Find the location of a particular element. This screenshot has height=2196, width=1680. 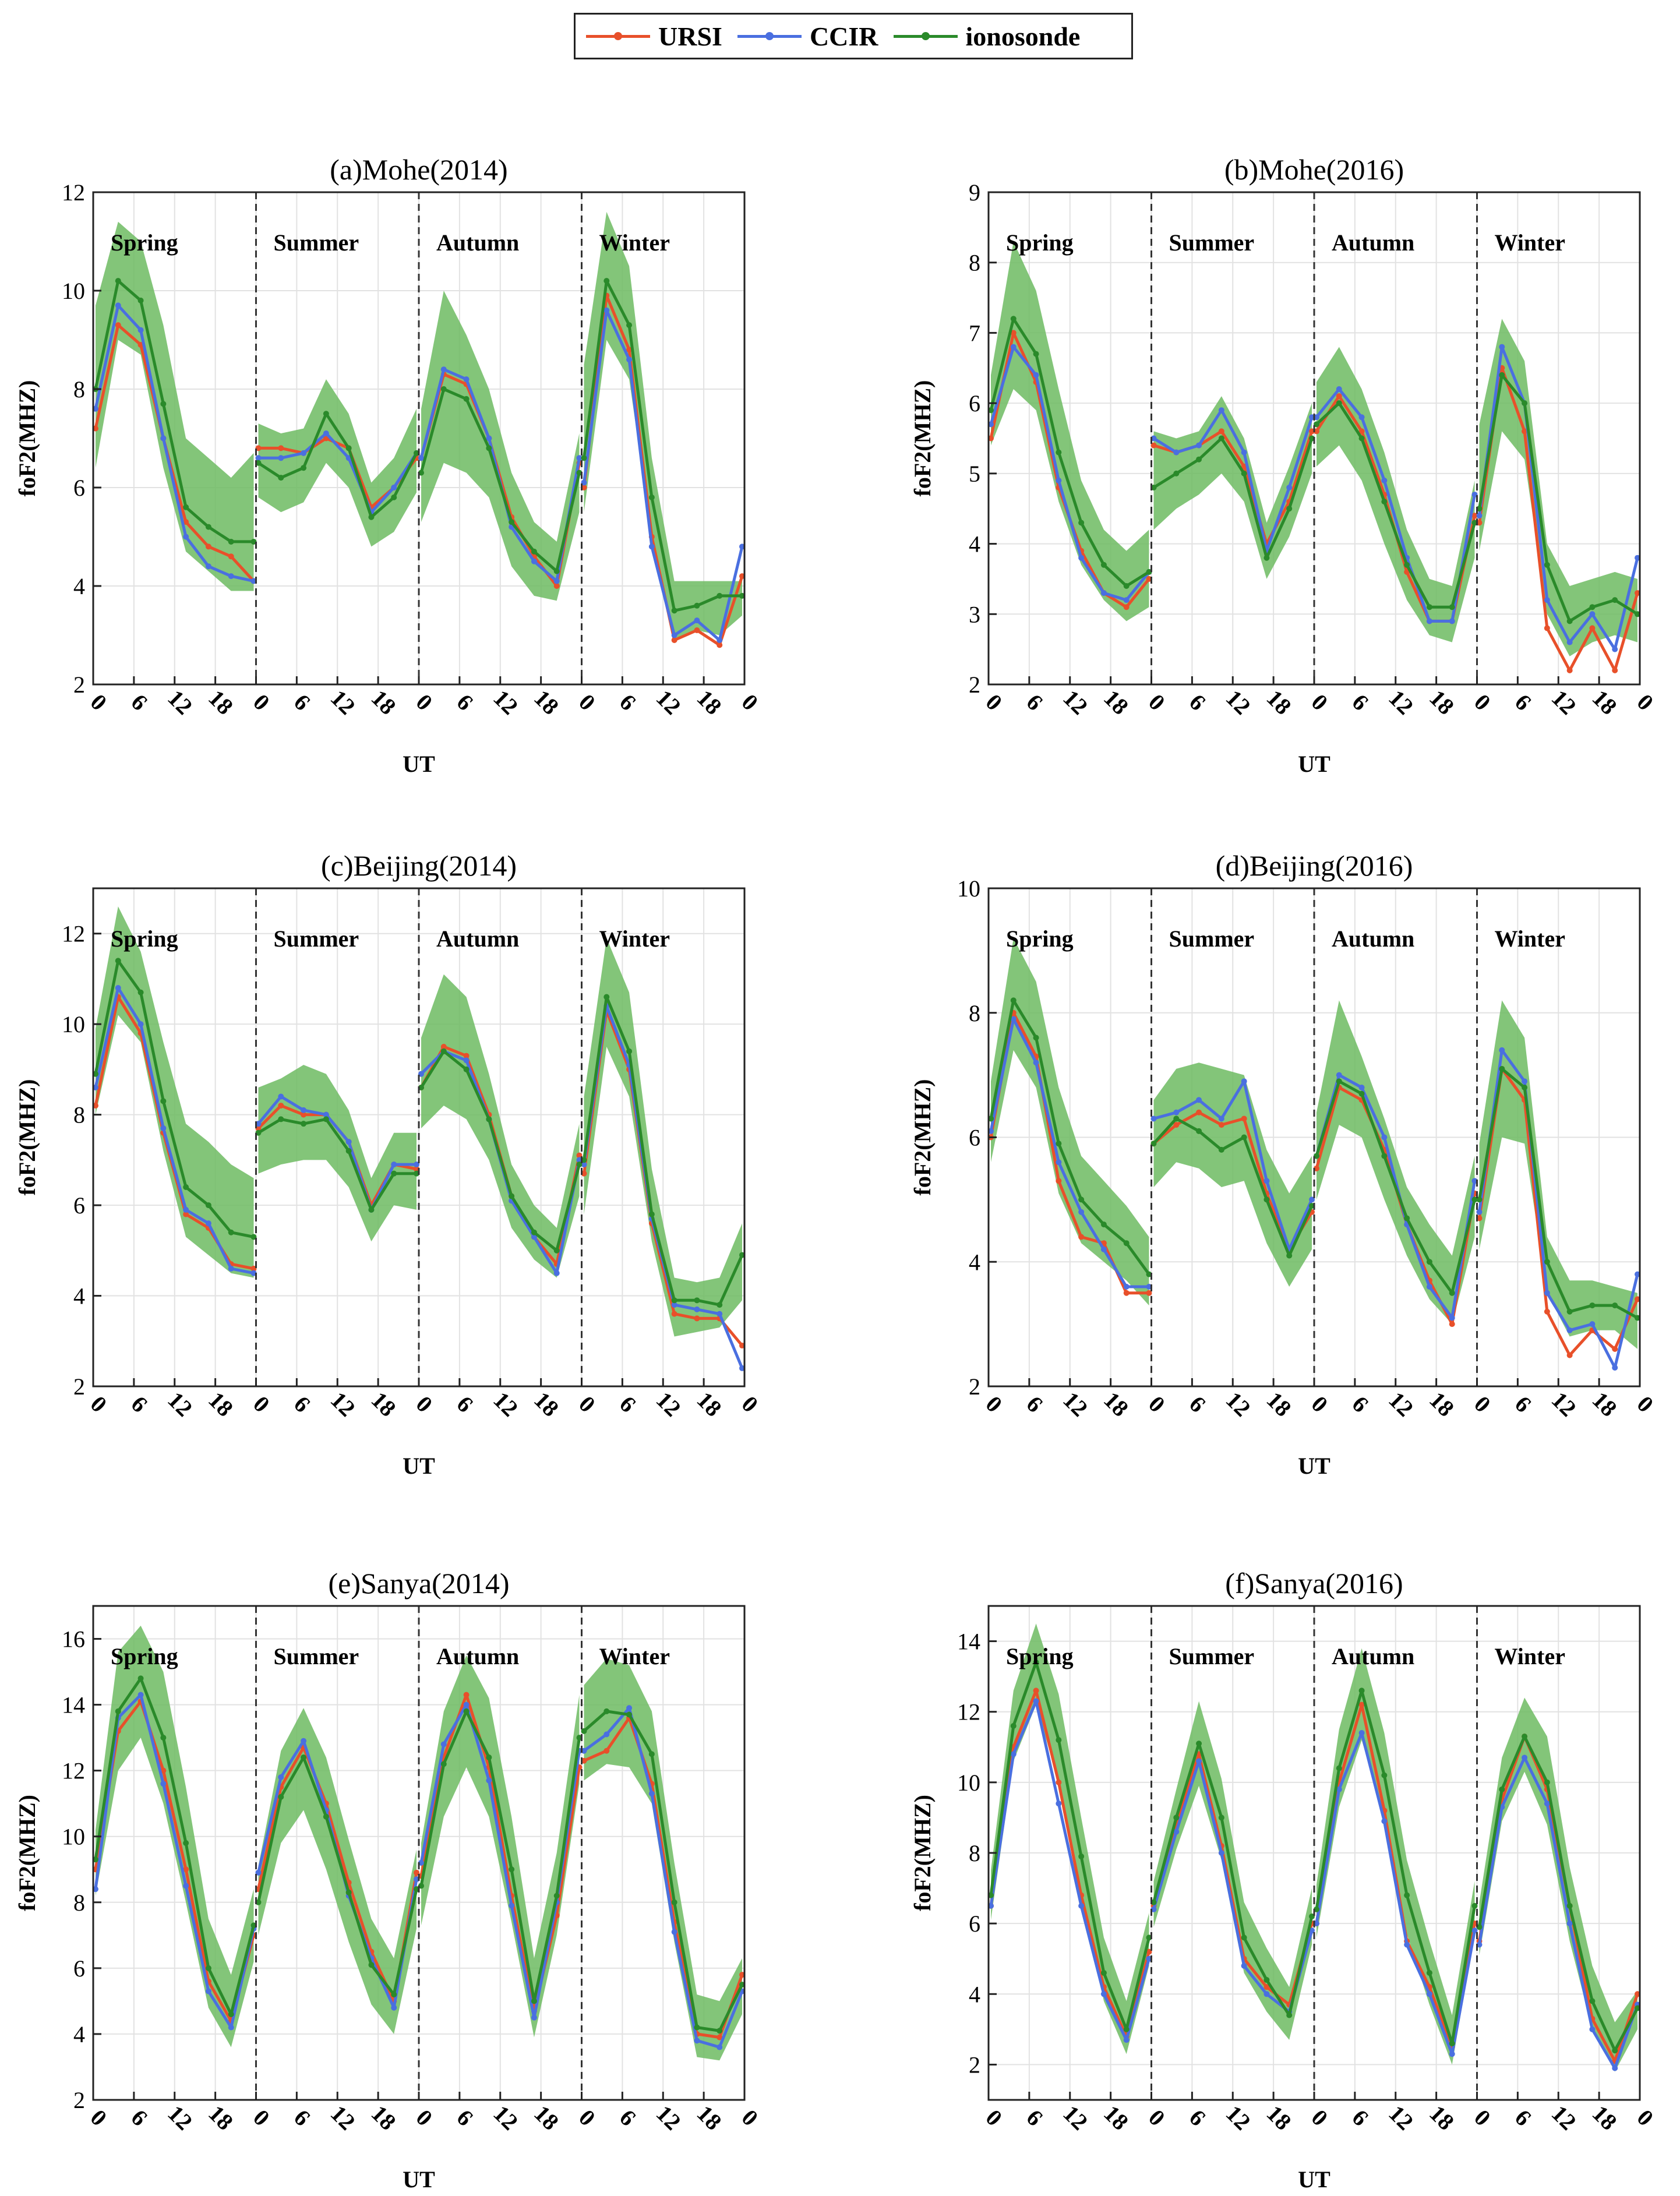

season-label: Autumn is located at coordinates (1373, 1656).